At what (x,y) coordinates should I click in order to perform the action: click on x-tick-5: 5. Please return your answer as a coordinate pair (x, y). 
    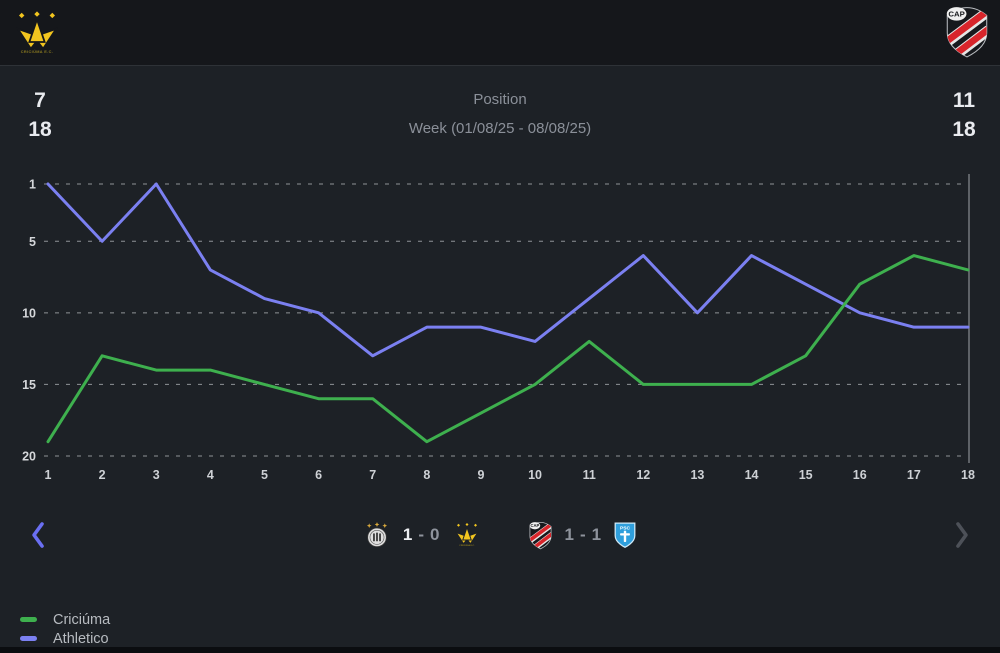
    Looking at the image, I should click on (264, 475).